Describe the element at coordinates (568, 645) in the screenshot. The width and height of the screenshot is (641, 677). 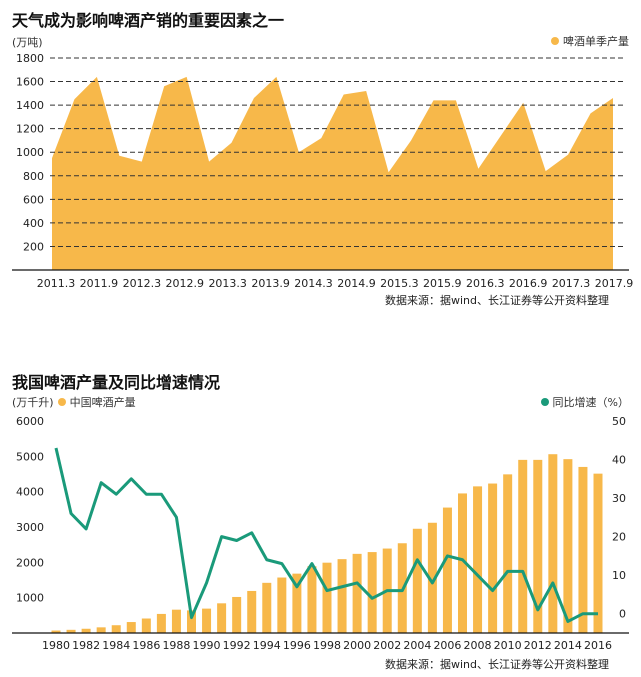
I see `x-tick-label: 2014` at that location.